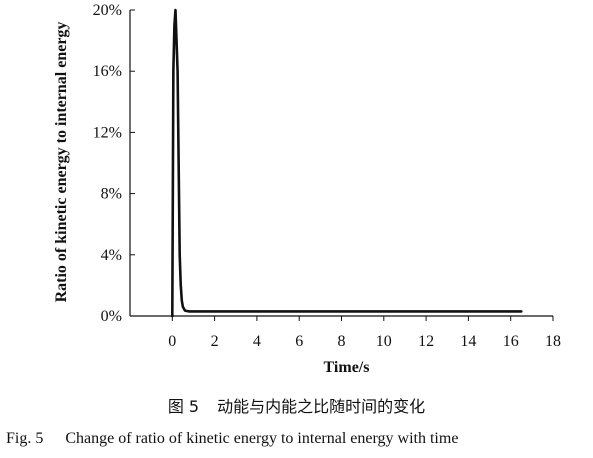 This screenshot has height=458, width=593. Describe the element at coordinates (107, 132) in the screenshot. I see `y-tick-label: 12%` at that location.